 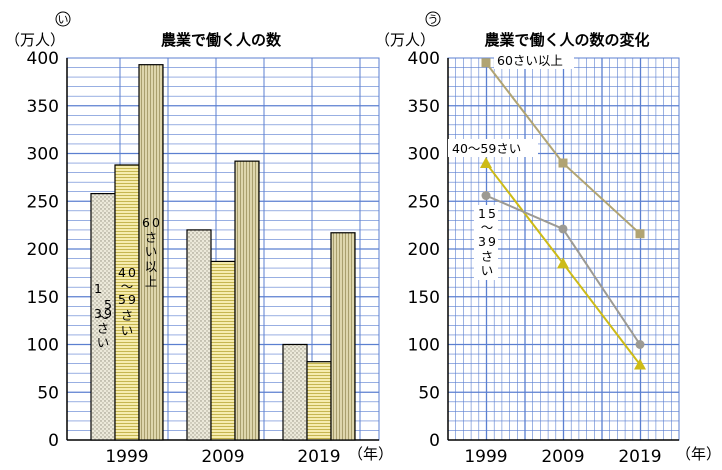 What do you see at coordinates (424, 59) in the screenshot?
I see `line-y-tick-label: 400` at bounding box center [424, 59].